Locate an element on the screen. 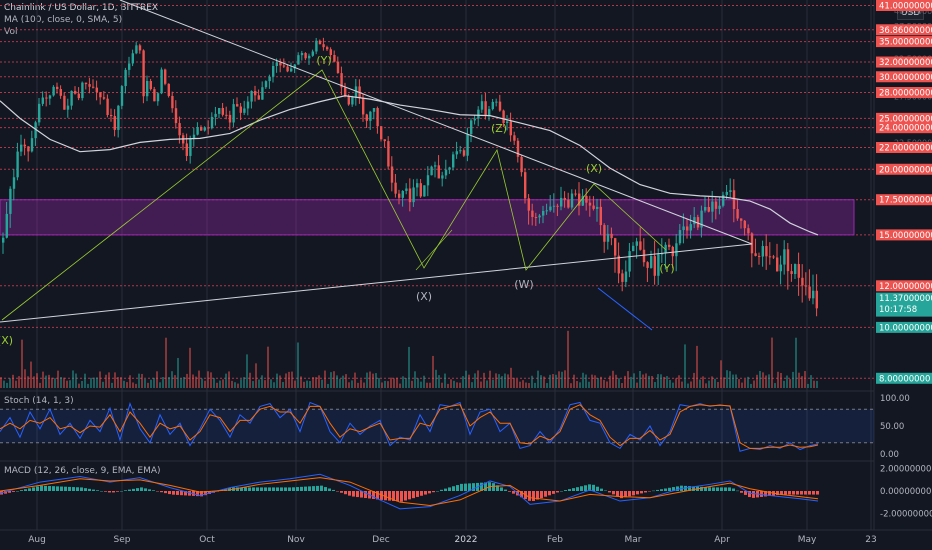 This screenshot has height=550, width=932. volume-legend: Vol is located at coordinates (11, 32).